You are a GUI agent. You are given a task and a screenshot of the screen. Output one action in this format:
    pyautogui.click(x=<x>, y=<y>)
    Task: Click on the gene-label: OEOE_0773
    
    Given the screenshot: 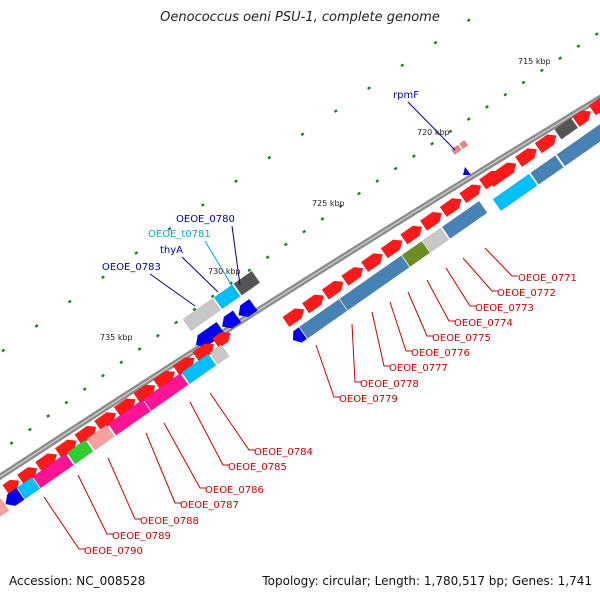 What is the action you would take?
    pyautogui.click(x=504, y=308)
    